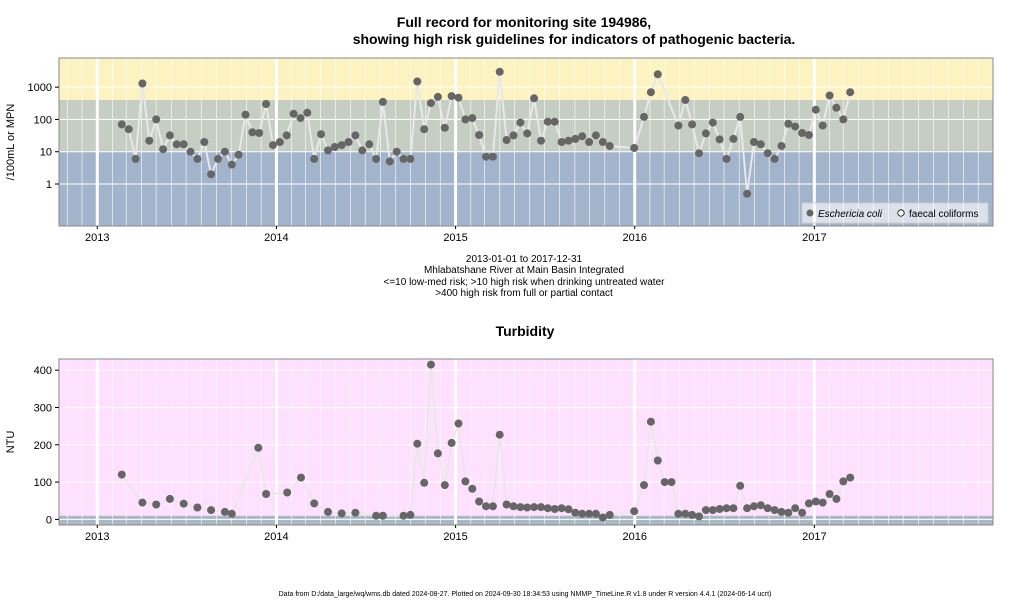 The width and height of the screenshot is (1024, 600). What do you see at coordinates (634, 537) in the screenshot?
I see `x-tick-label: 2016` at bounding box center [634, 537].